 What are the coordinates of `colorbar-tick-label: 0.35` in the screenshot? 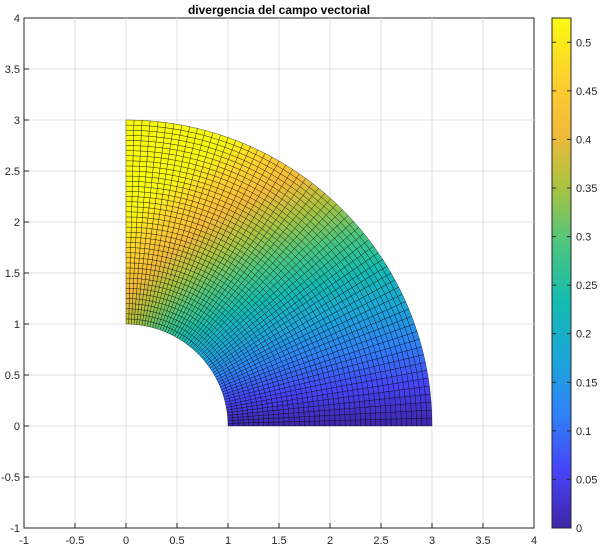 It's located at (586, 189).